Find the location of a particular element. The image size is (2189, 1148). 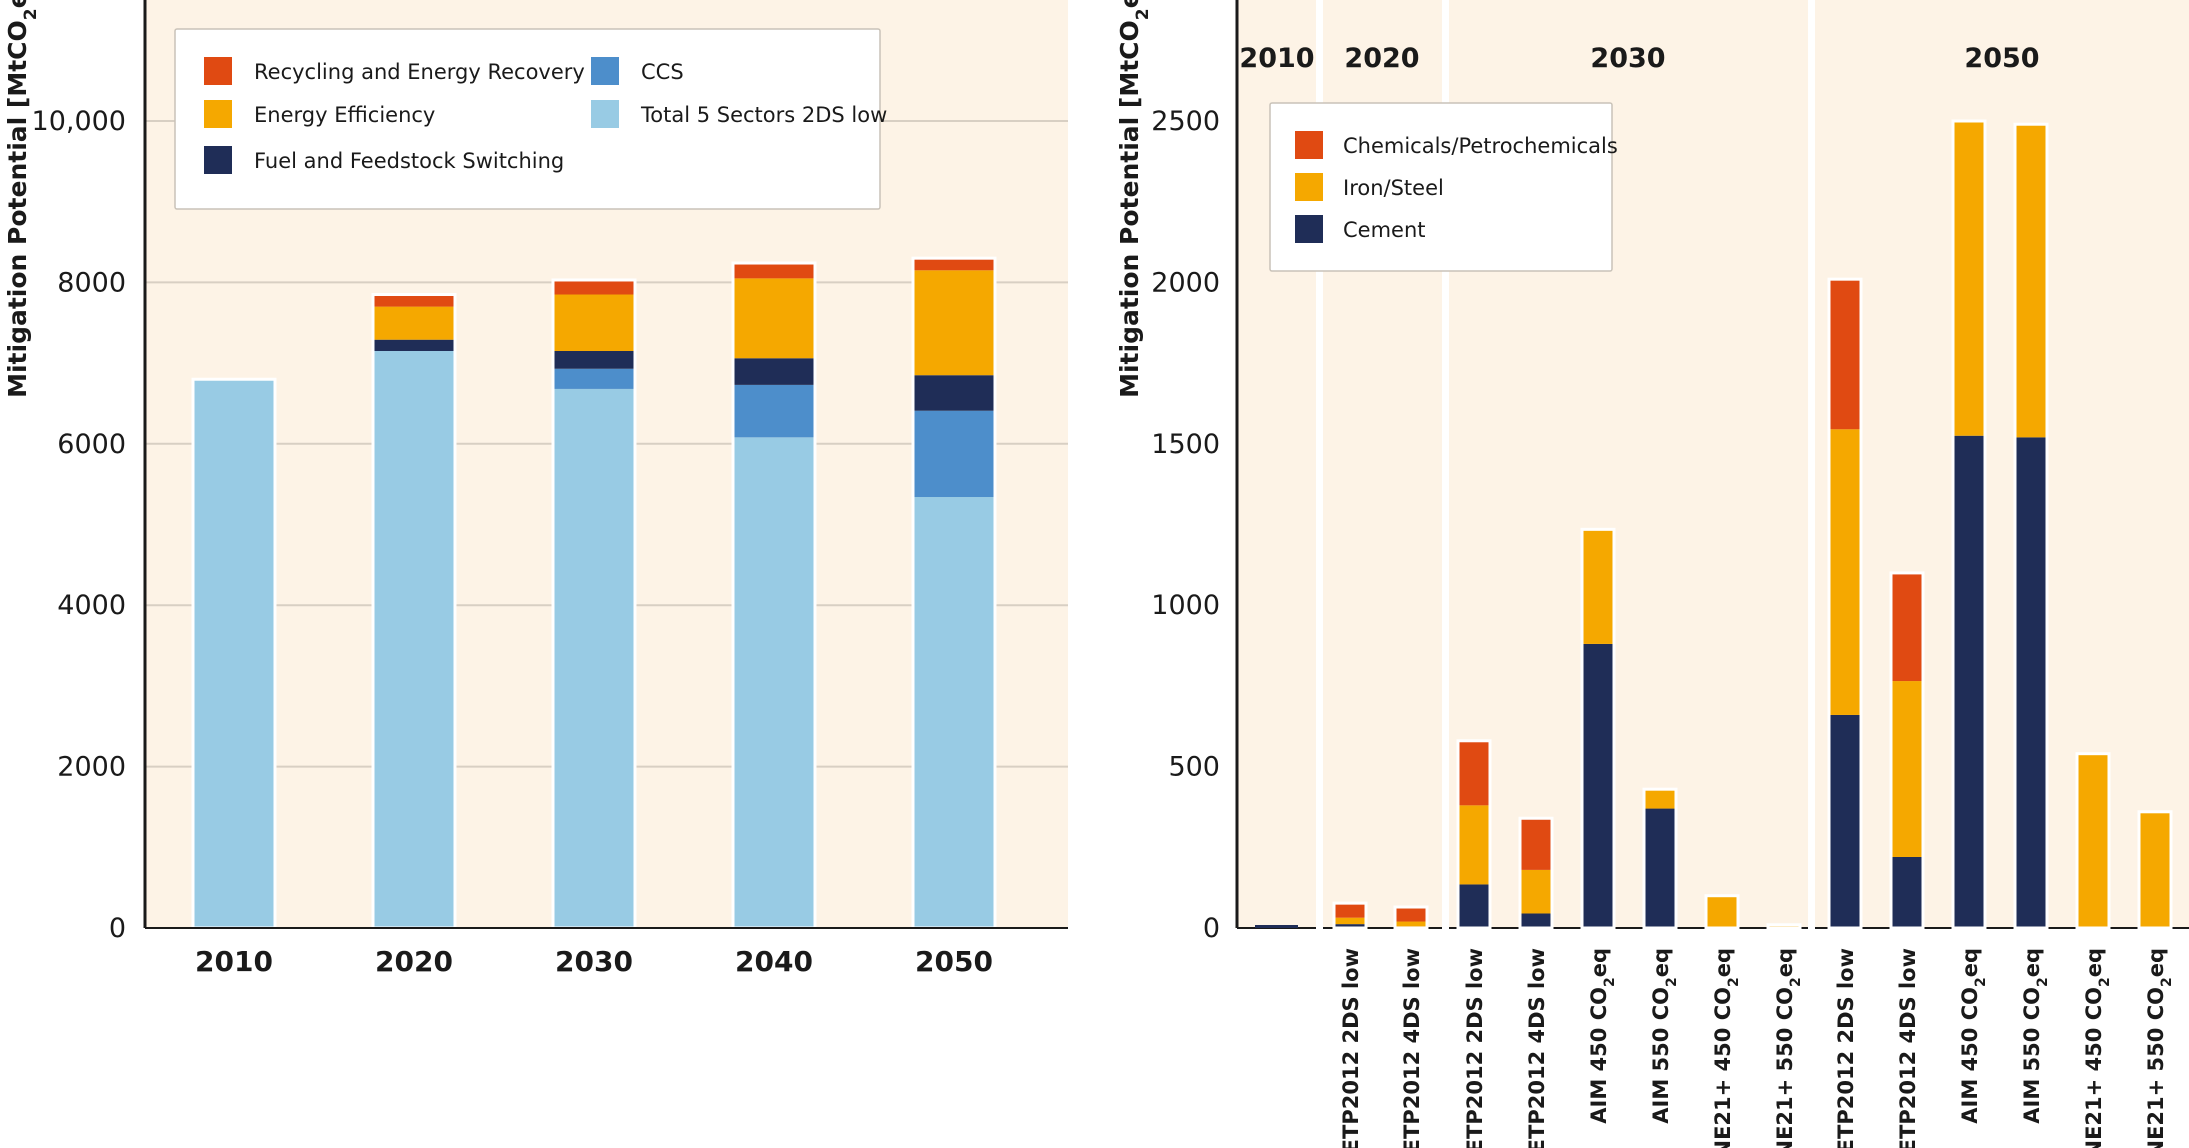

right-legend: Chemicals/Petrochemicals Iron/Steel Cement is located at coordinates (1443, 187).